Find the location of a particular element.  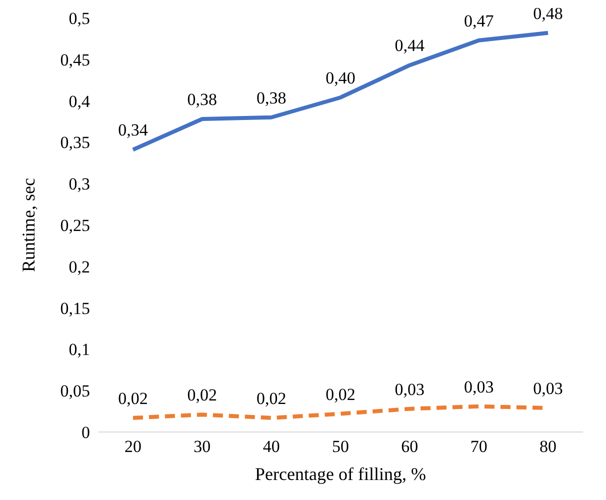

y-tick-label: 0,05 is located at coordinates (75, 391).